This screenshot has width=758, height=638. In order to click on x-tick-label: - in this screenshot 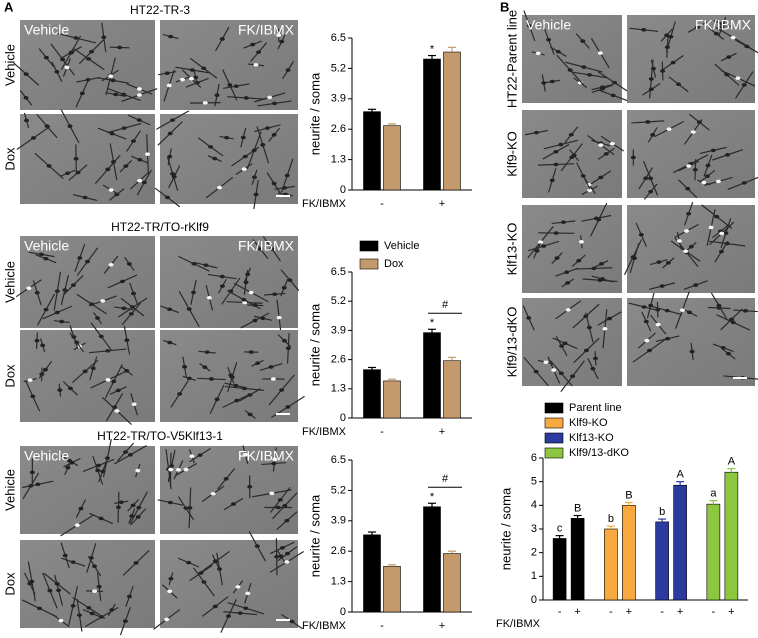, I will do `click(560, 612)`.